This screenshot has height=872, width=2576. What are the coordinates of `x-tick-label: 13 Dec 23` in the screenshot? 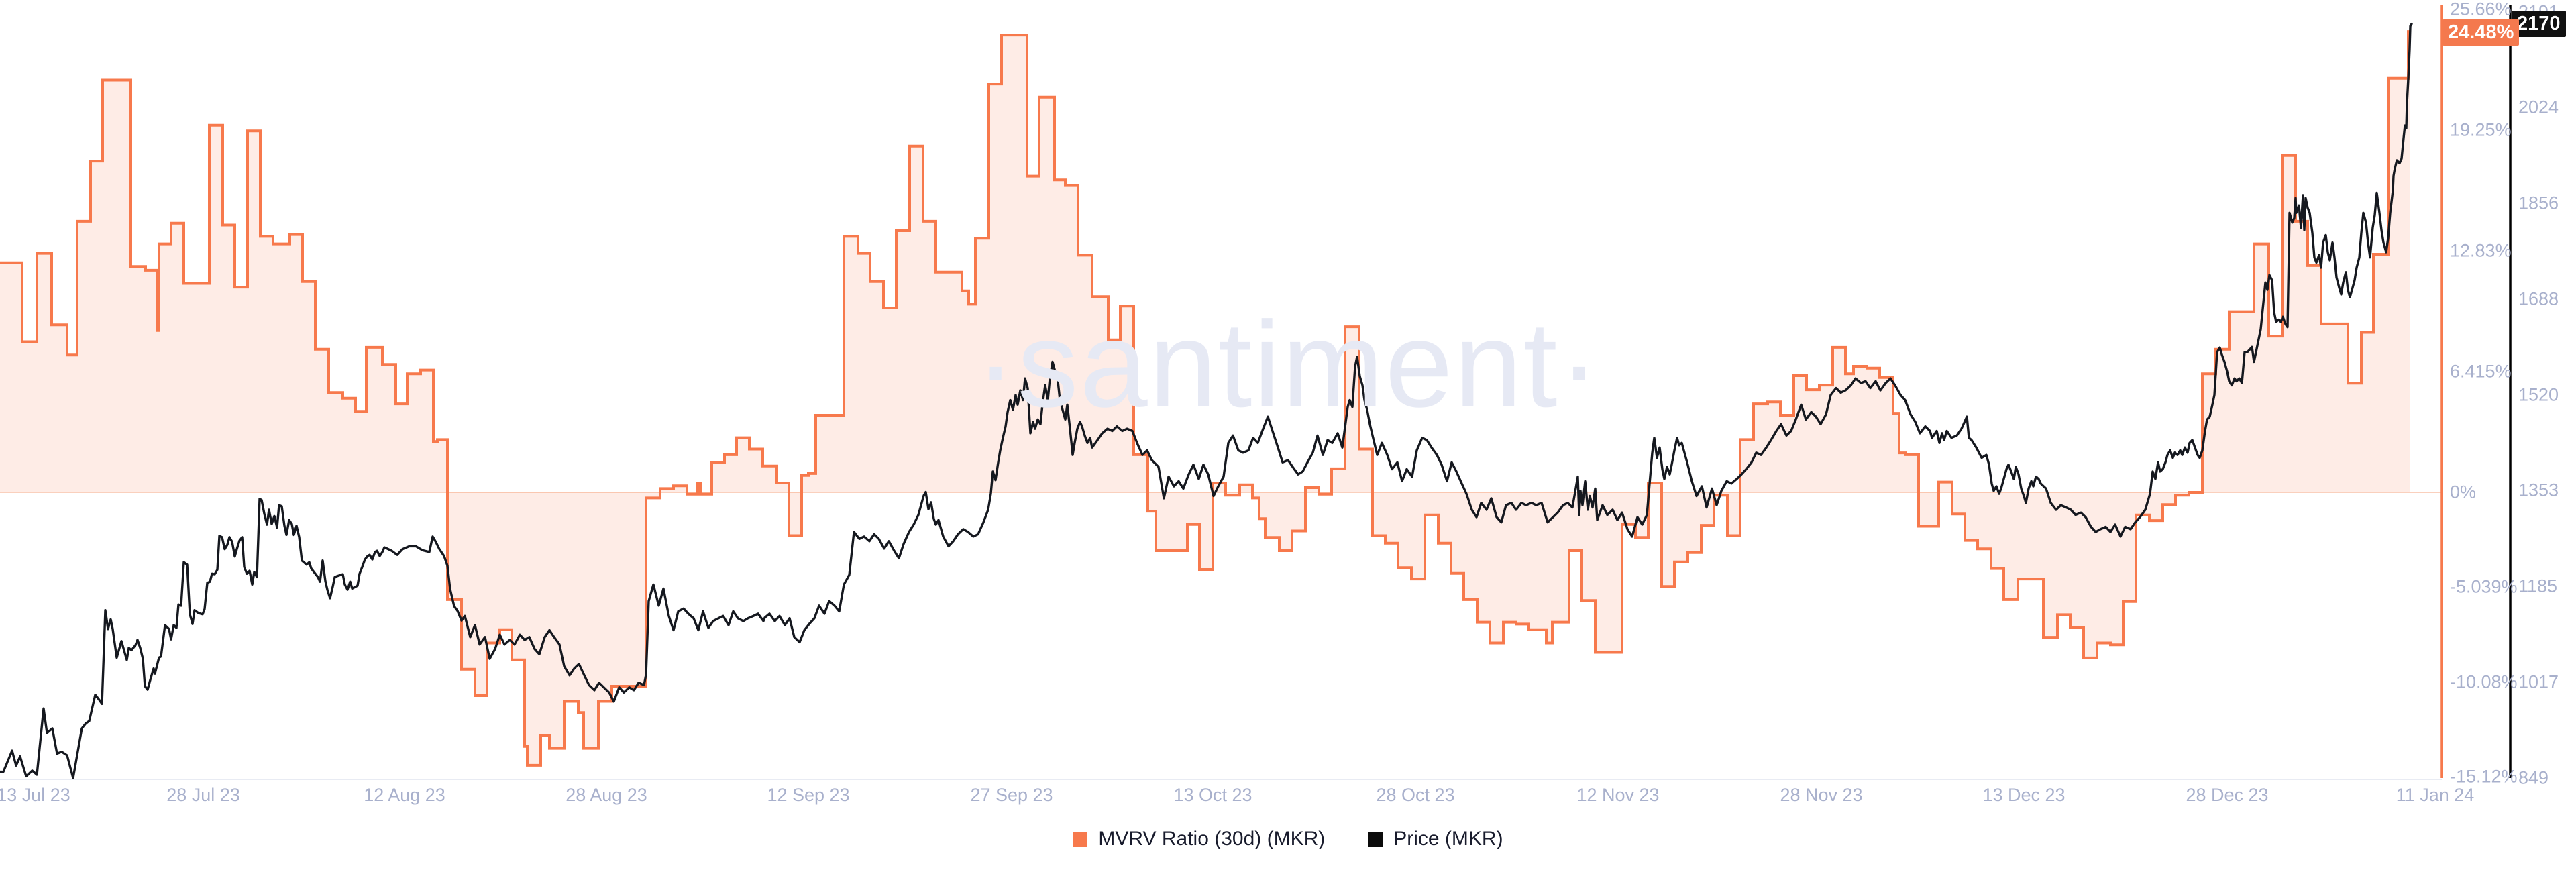 It's located at (2023, 795).